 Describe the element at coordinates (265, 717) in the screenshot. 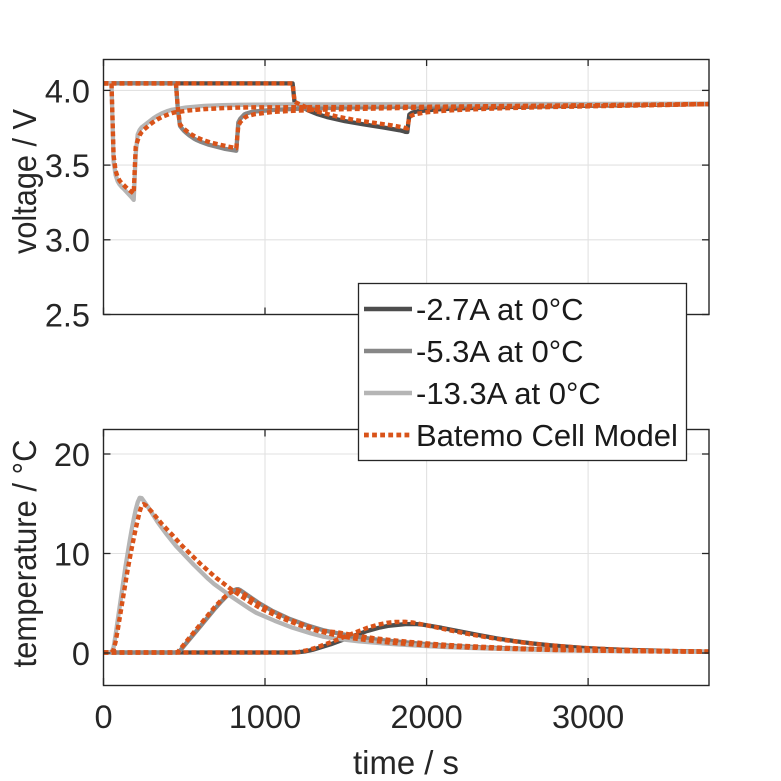

I see `svg-text: 1000` at that location.